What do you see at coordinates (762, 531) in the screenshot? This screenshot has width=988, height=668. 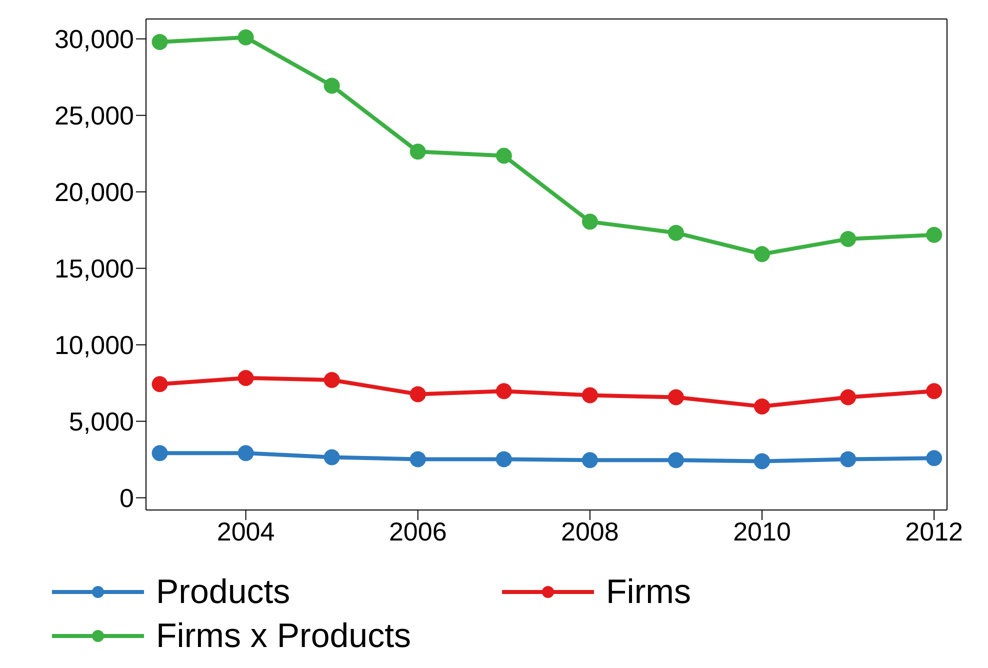 I see `x-tick-label: 2010` at bounding box center [762, 531].